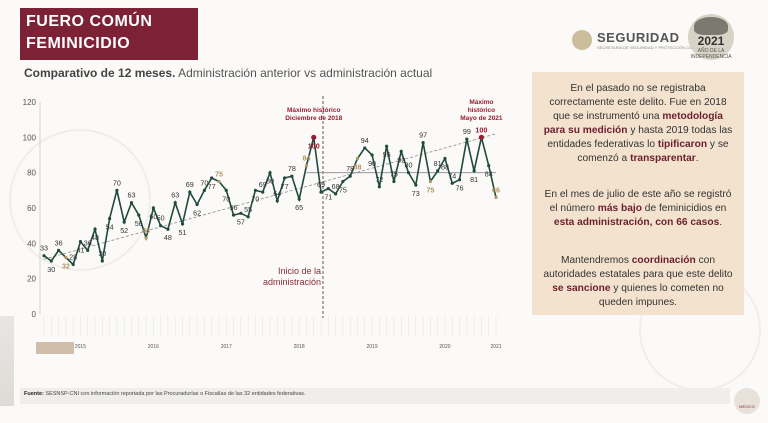 The height and width of the screenshot is (423, 768). I want to click on max-annotation: Máximo histórico, so click(313, 110).